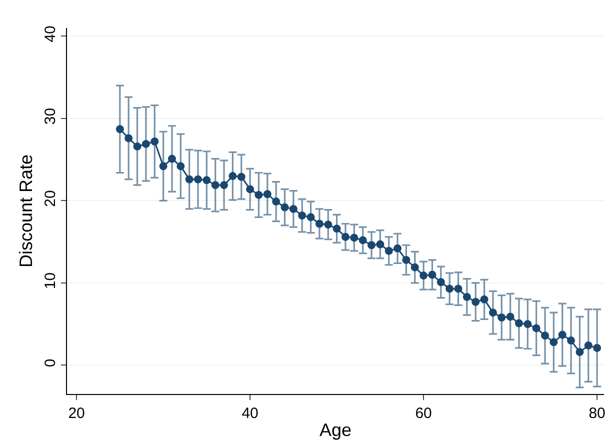  Describe the element at coordinates (50, 116) in the screenshot. I see `y-tick-label: 30` at that location.